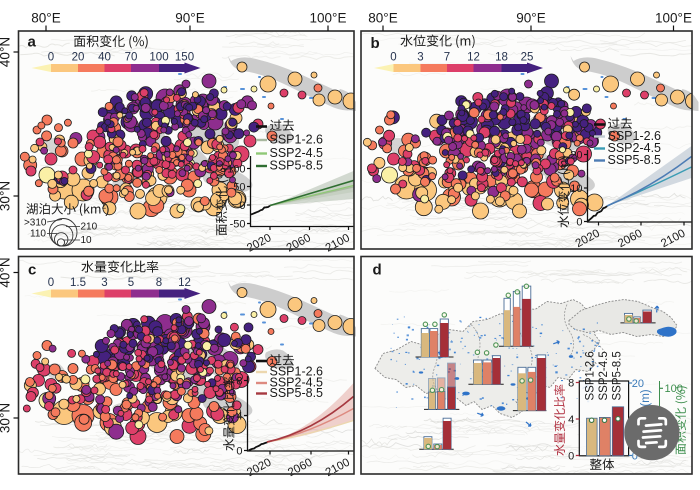 The height and width of the screenshot is (490, 700). What do you see at coordinates (104, 58) in the screenshot?
I see `svg-text: 40` at bounding box center [104, 58].